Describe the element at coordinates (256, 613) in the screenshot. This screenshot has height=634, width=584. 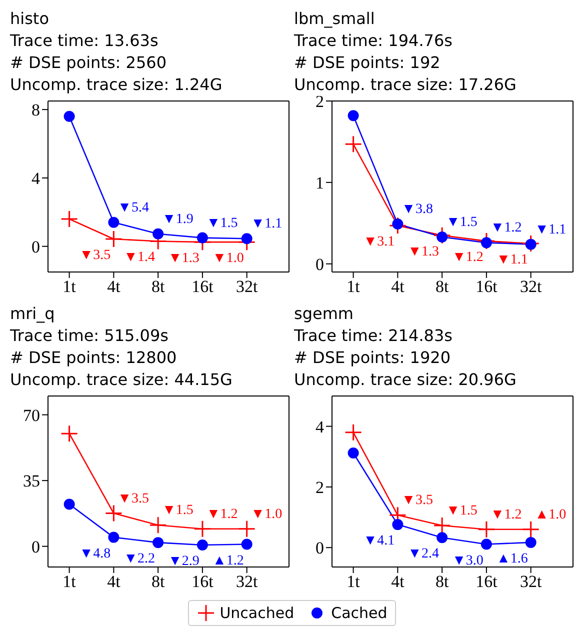
I see `legend-label: Uncached` at that location.